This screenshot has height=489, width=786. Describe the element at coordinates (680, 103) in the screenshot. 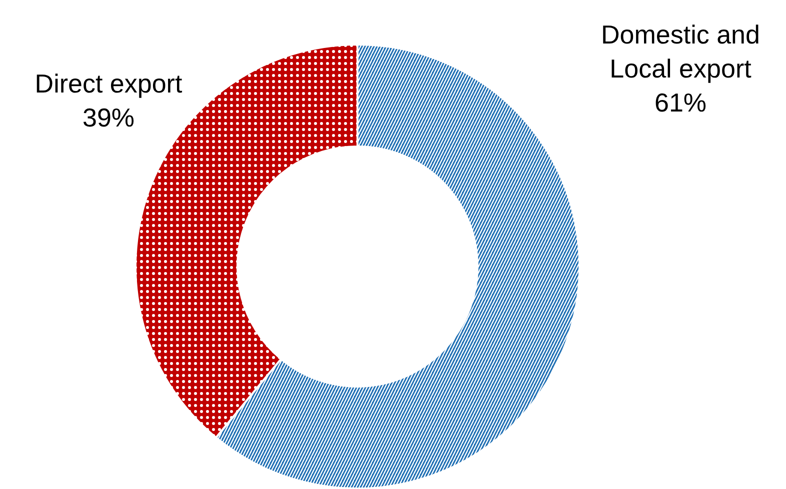

I see `data-label: 61%` at that location.